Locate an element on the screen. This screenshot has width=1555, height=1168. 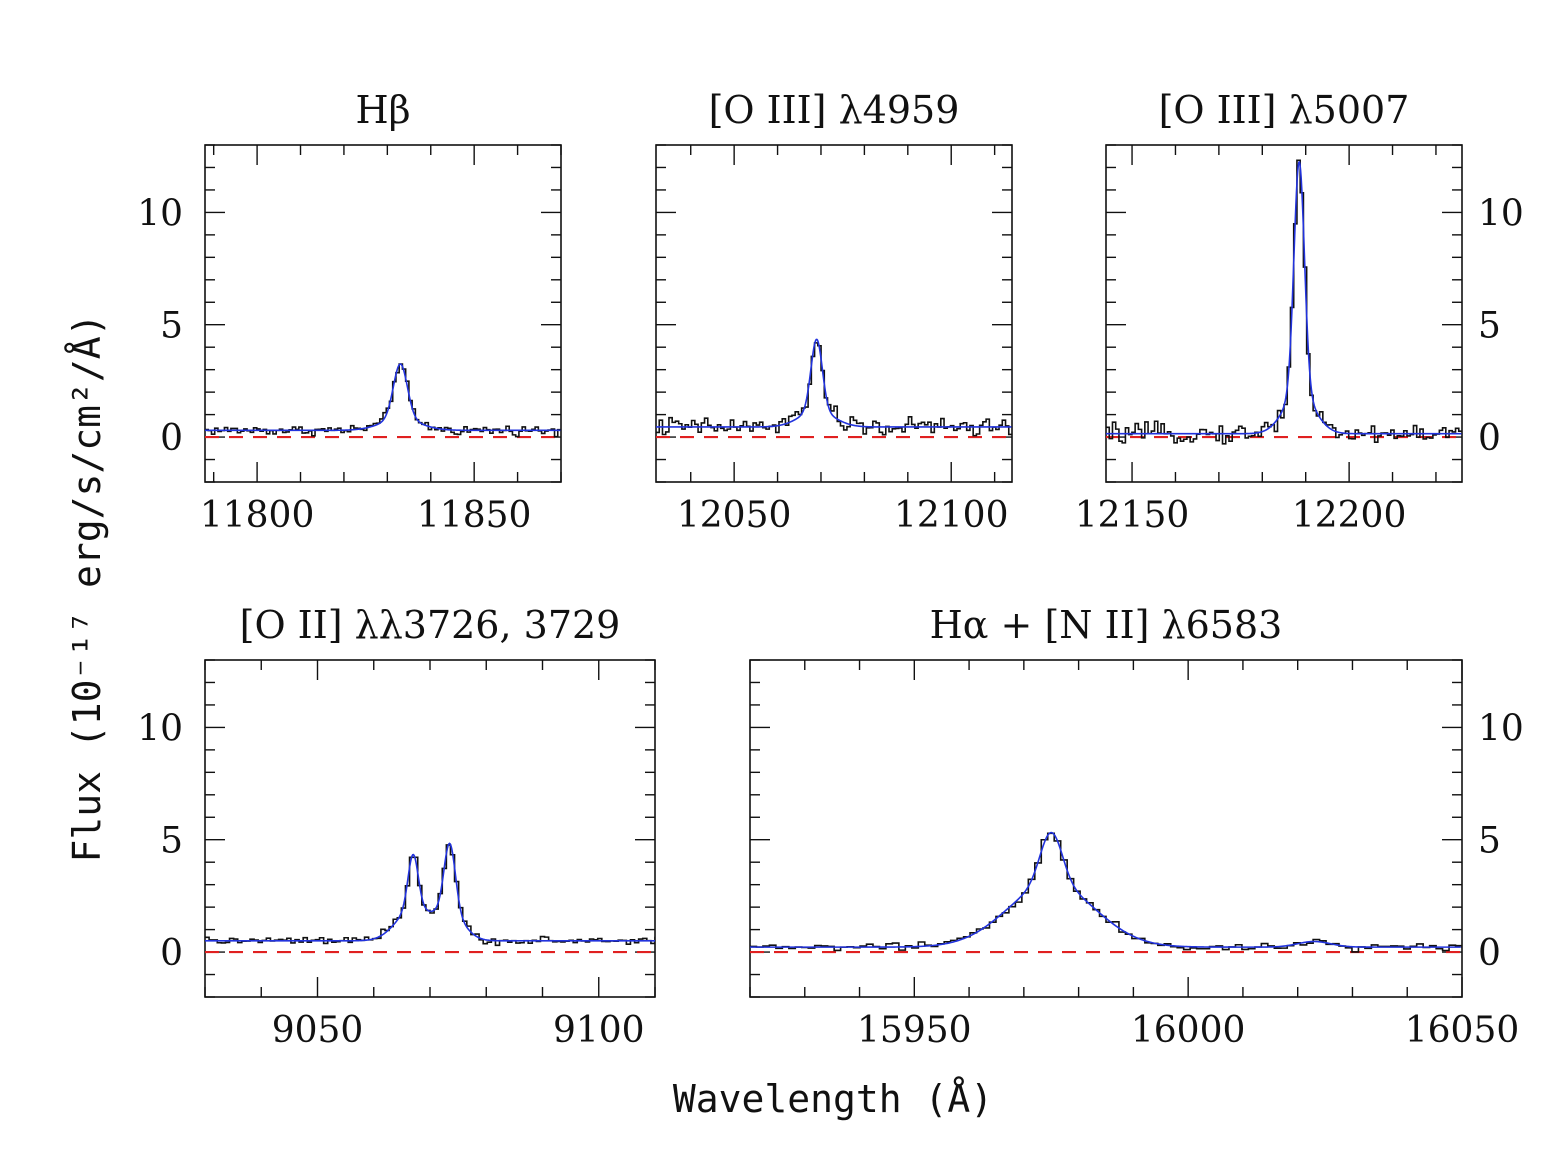
x-tick-label: 15950 is located at coordinates (914, 1030).